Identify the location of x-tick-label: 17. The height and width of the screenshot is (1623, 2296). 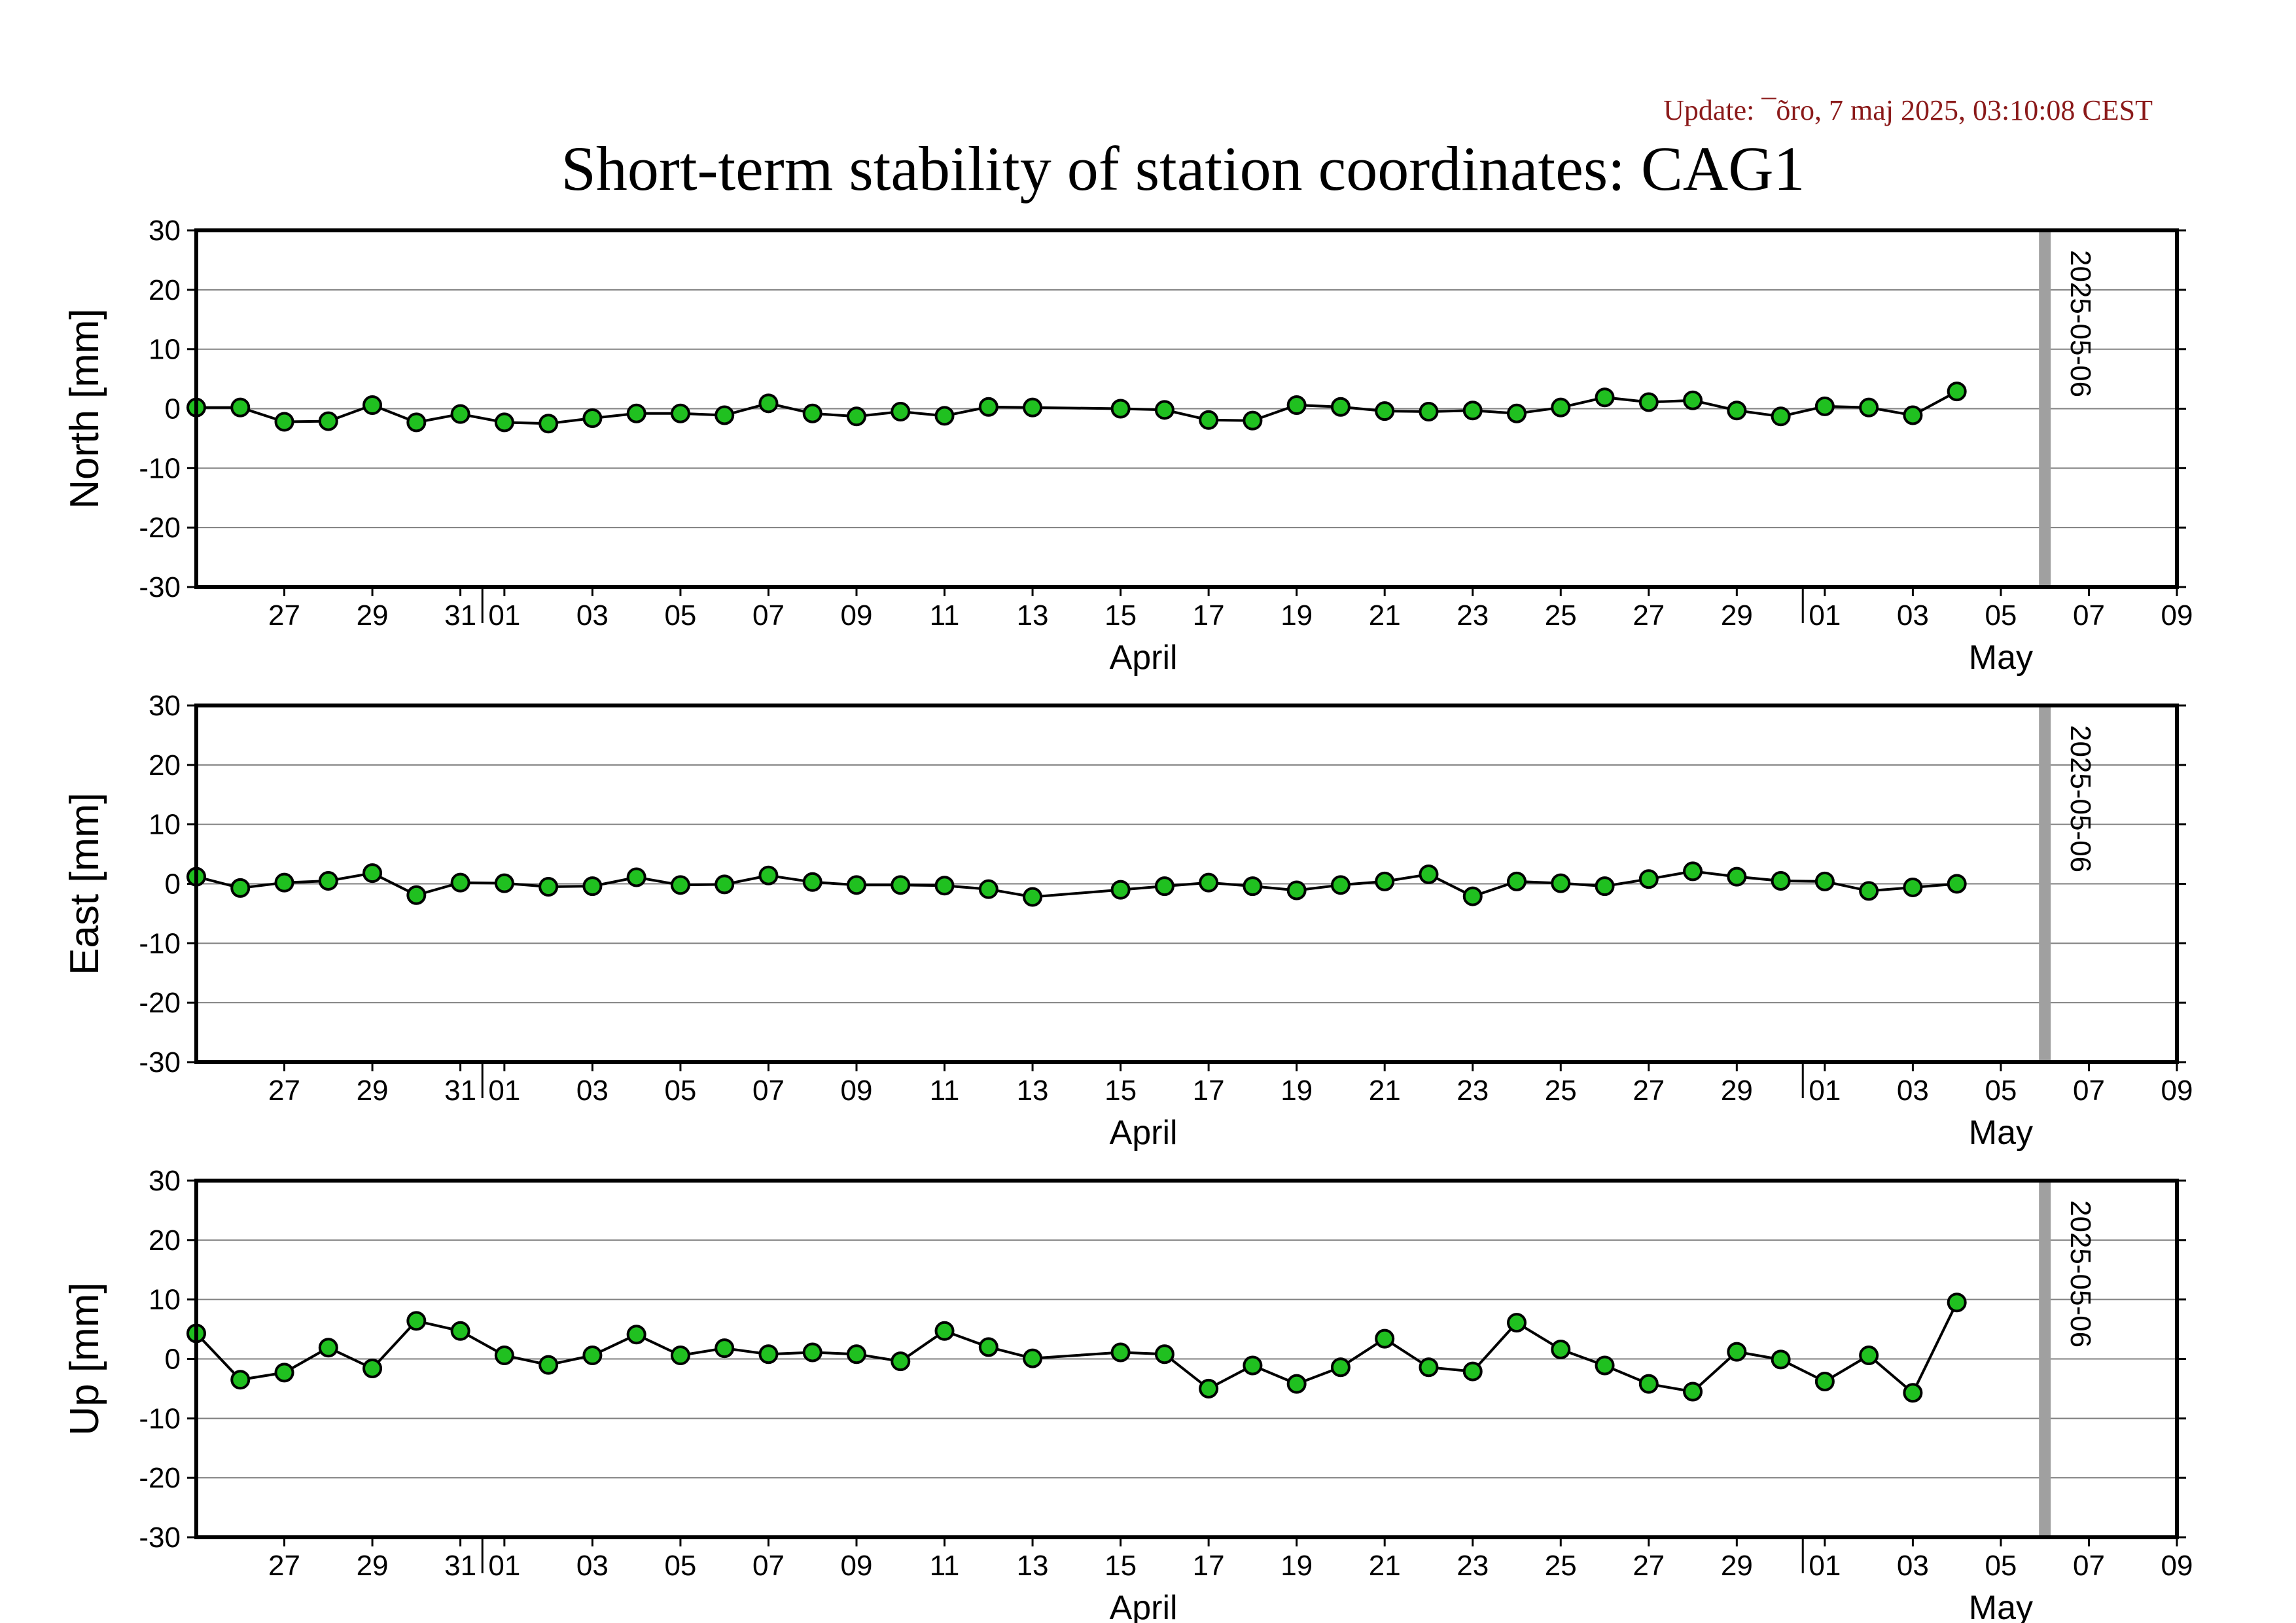
(1209, 615).